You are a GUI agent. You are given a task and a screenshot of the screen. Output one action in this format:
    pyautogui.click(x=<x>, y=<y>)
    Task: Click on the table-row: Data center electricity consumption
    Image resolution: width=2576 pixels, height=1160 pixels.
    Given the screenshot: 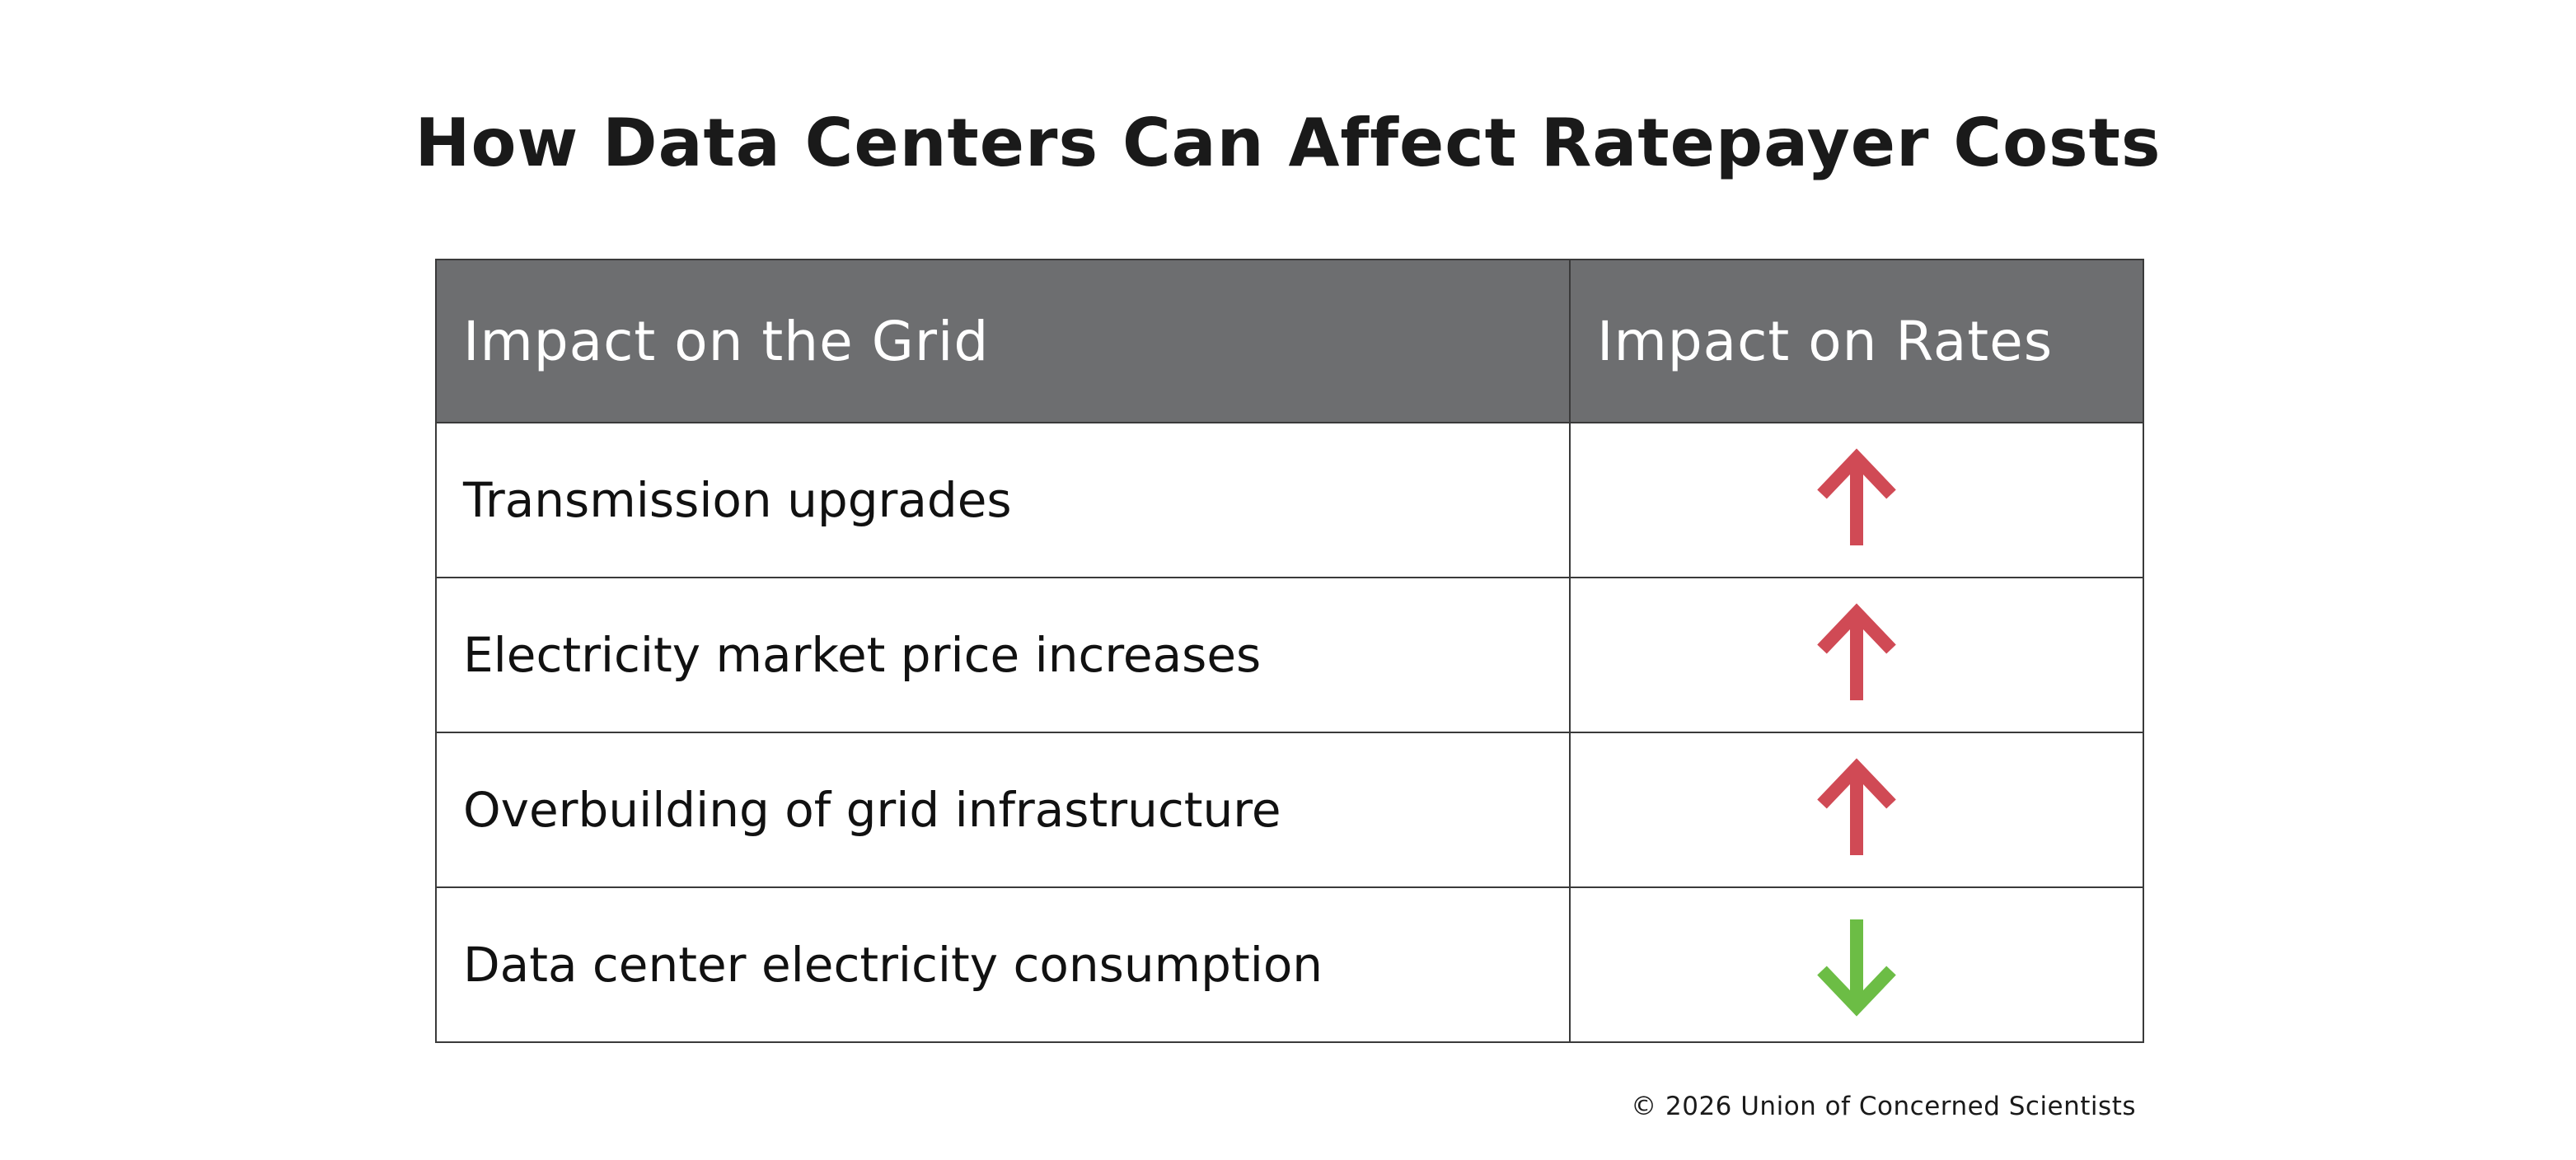 What is the action you would take?
    pyautogui.click(x=1289, y=964)
    